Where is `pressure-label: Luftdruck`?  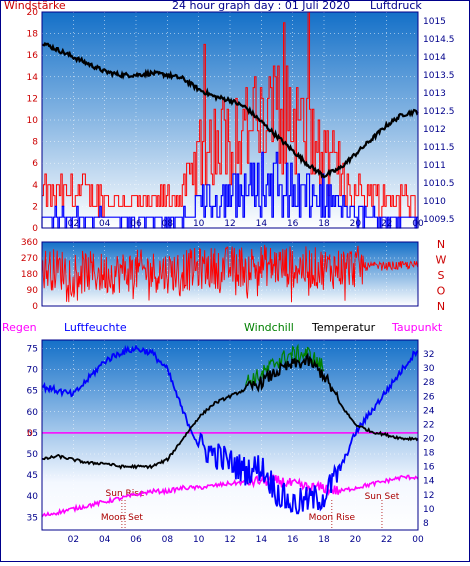
pressure-label: Luftdruck is located at coordinates (396, 6).